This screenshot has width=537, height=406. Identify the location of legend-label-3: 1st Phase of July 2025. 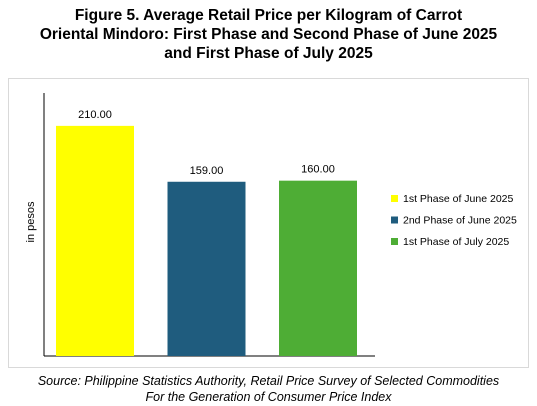
(456, 242).